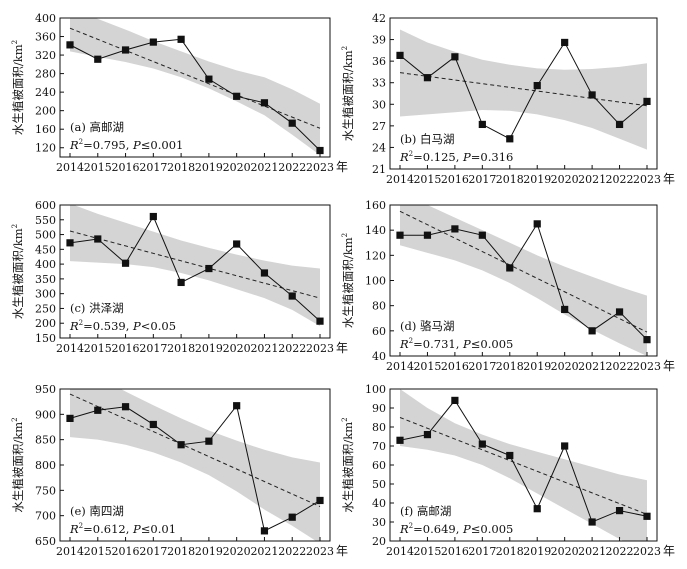  I want to click on y-tick-label: 42, so click(379, 18).